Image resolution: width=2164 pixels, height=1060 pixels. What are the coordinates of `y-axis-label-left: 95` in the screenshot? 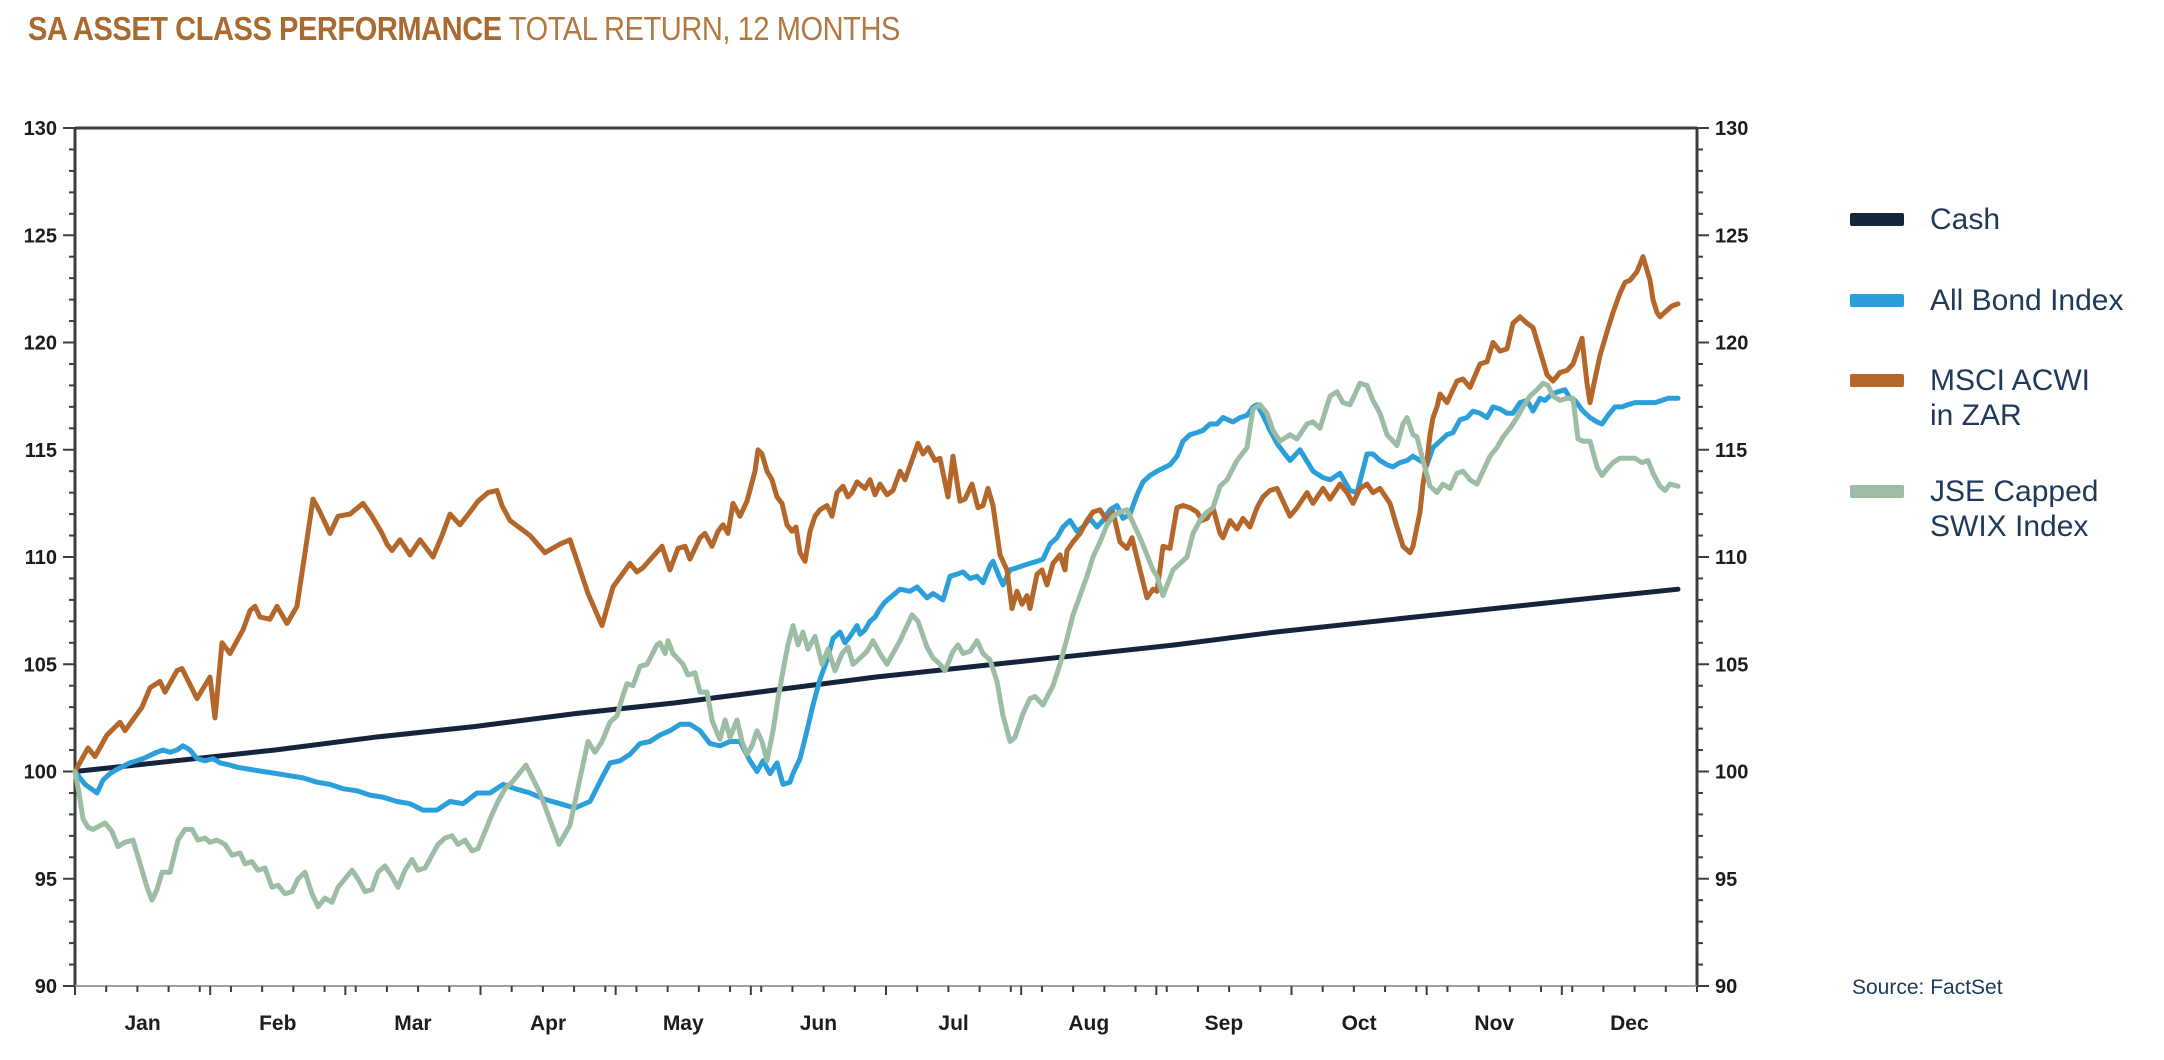 It's located at (46, 880).